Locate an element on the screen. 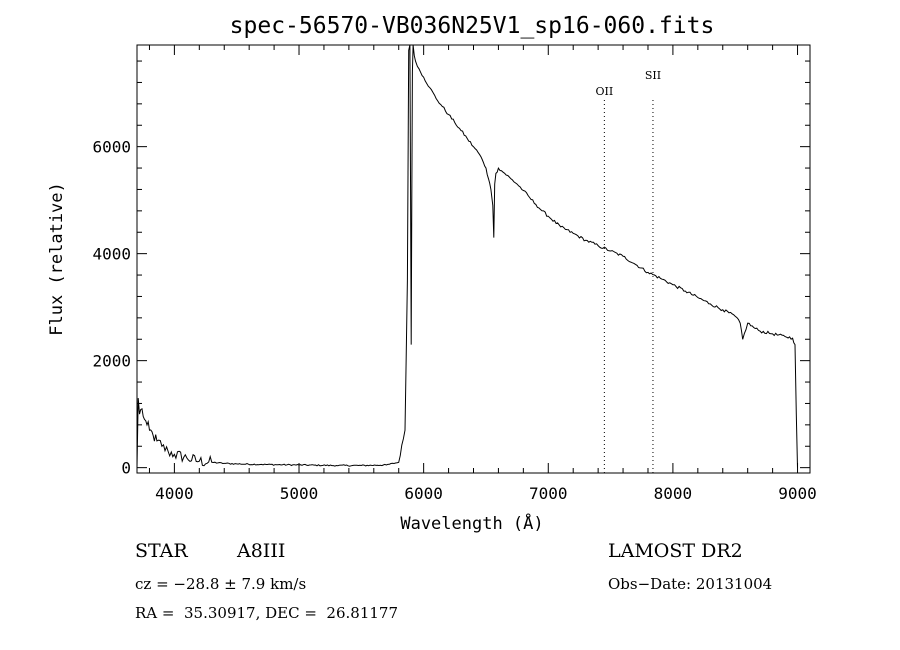 The image size is (900, 650). y-tick-label: 0 is located at coordinates (126, 468).